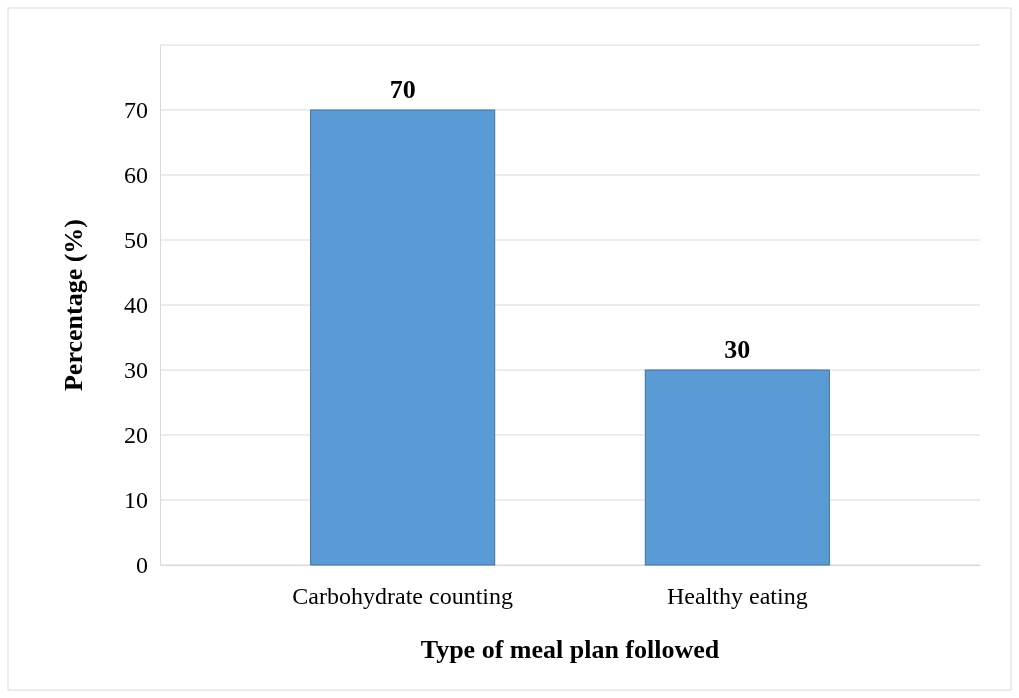  What do you see at coordinates (570, 649) in the screenshot?
I see `x-axis-title: Type of meal plan followed` at bounding box center [570, 649].